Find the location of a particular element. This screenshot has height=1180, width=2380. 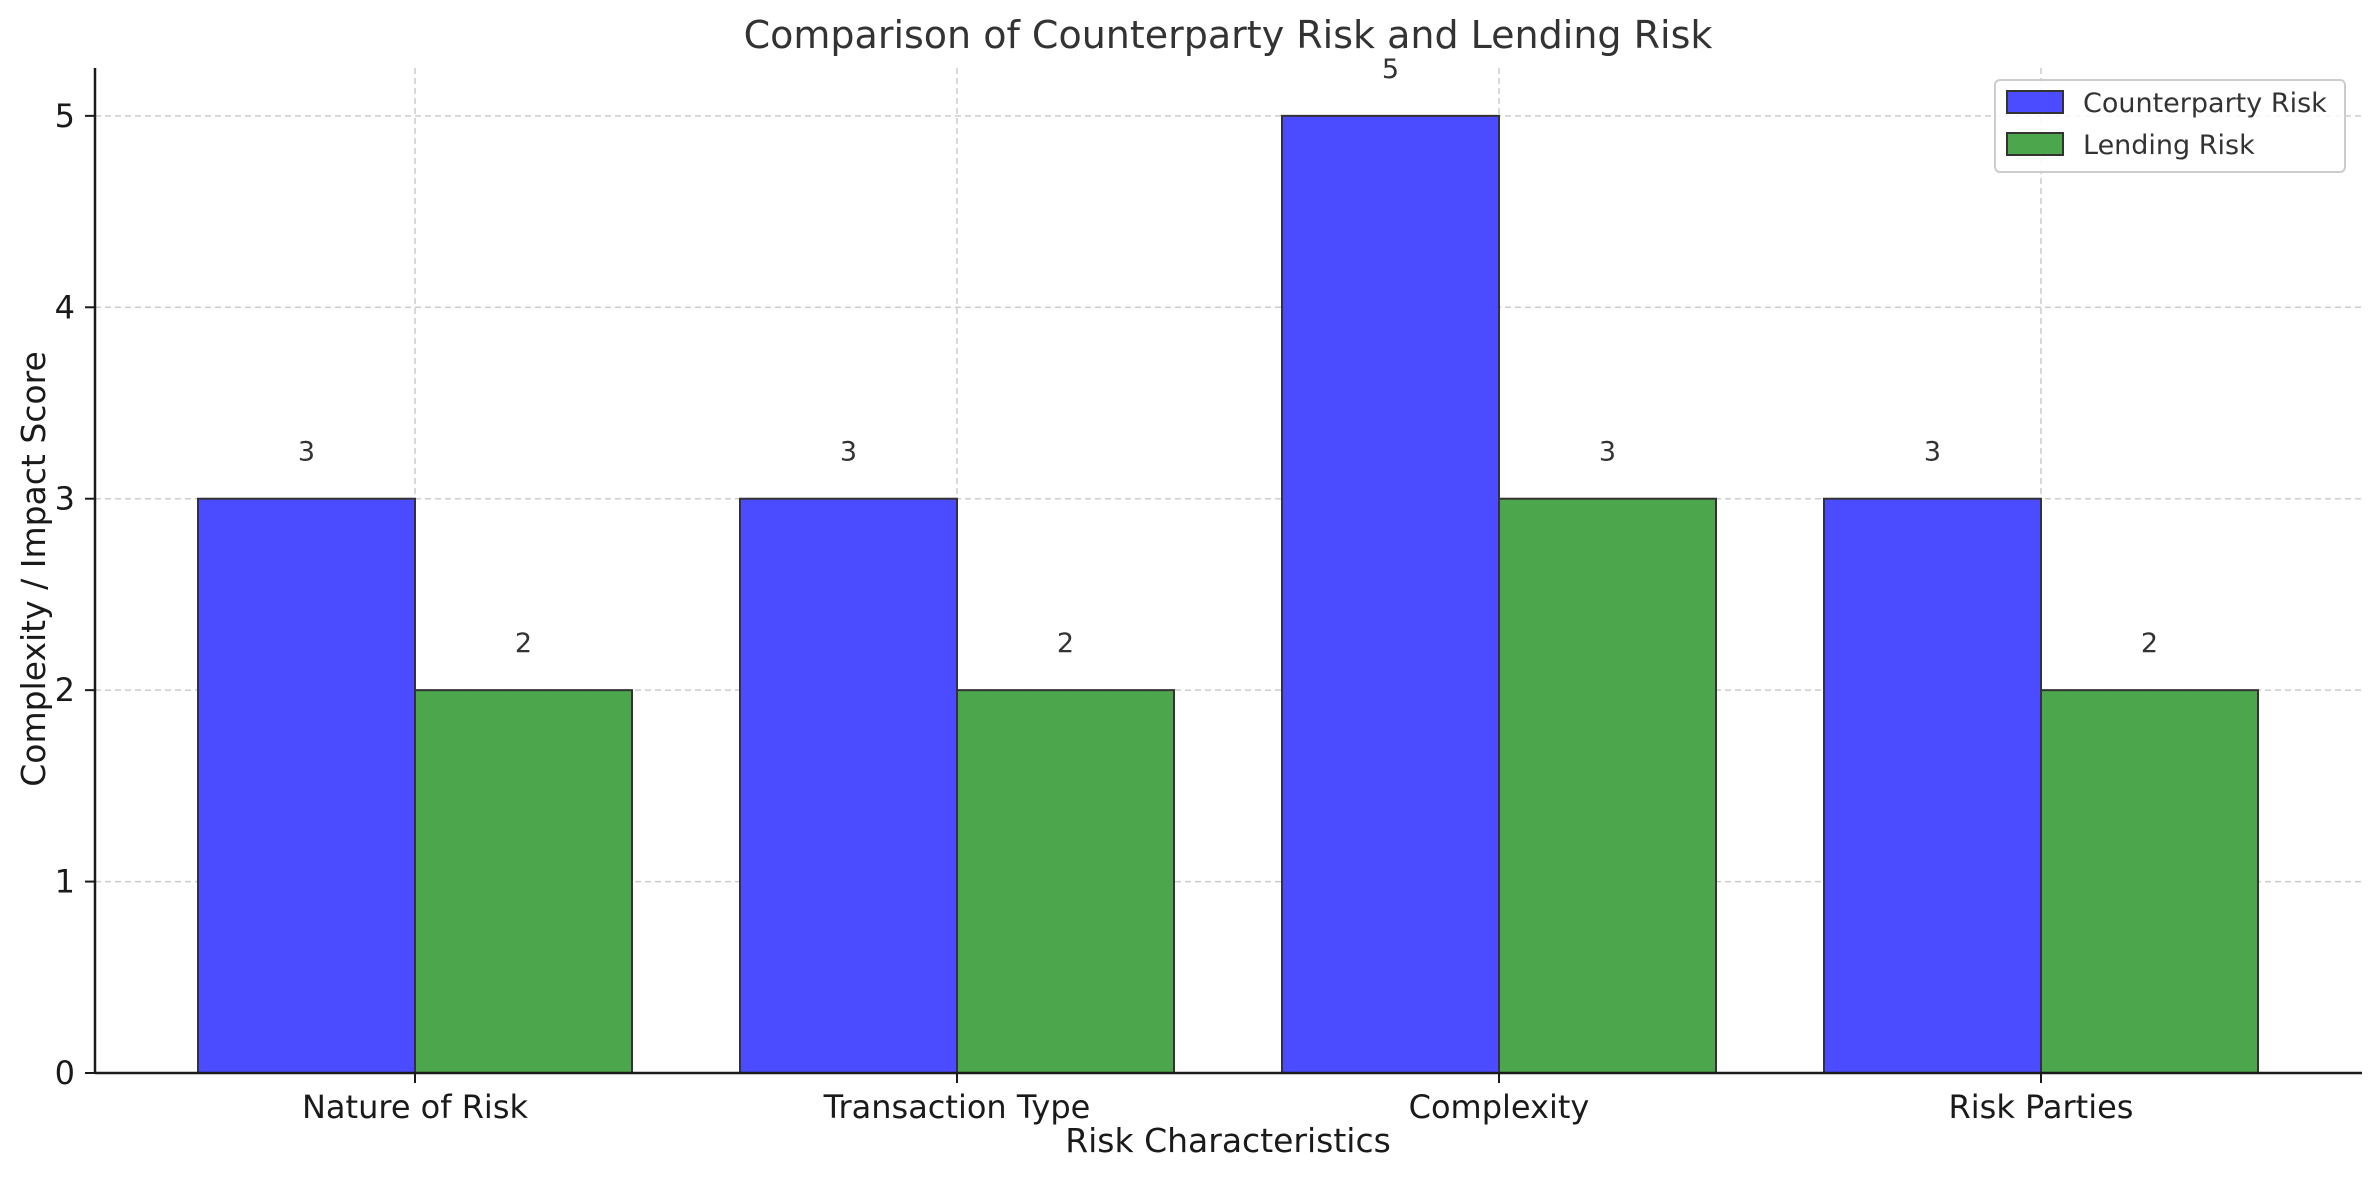

legend: Counterparty Risk Lending Risk is located at coordinates (2170, 126).